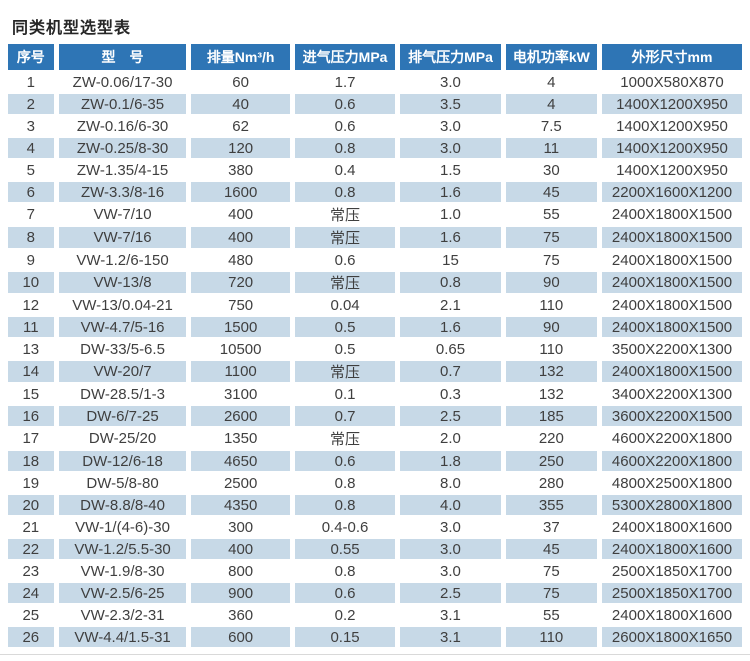  Describe the element at coordinates (31, 282) in the screenshot. I see `table-cell: 10` at that location.